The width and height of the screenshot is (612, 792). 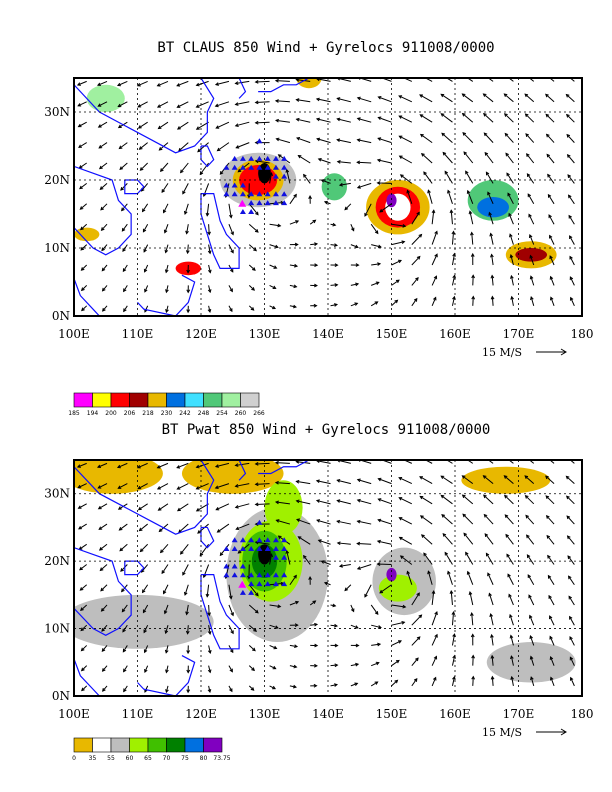 I want to click on lon-tick-label: 140E, so click(x=328, y=714).